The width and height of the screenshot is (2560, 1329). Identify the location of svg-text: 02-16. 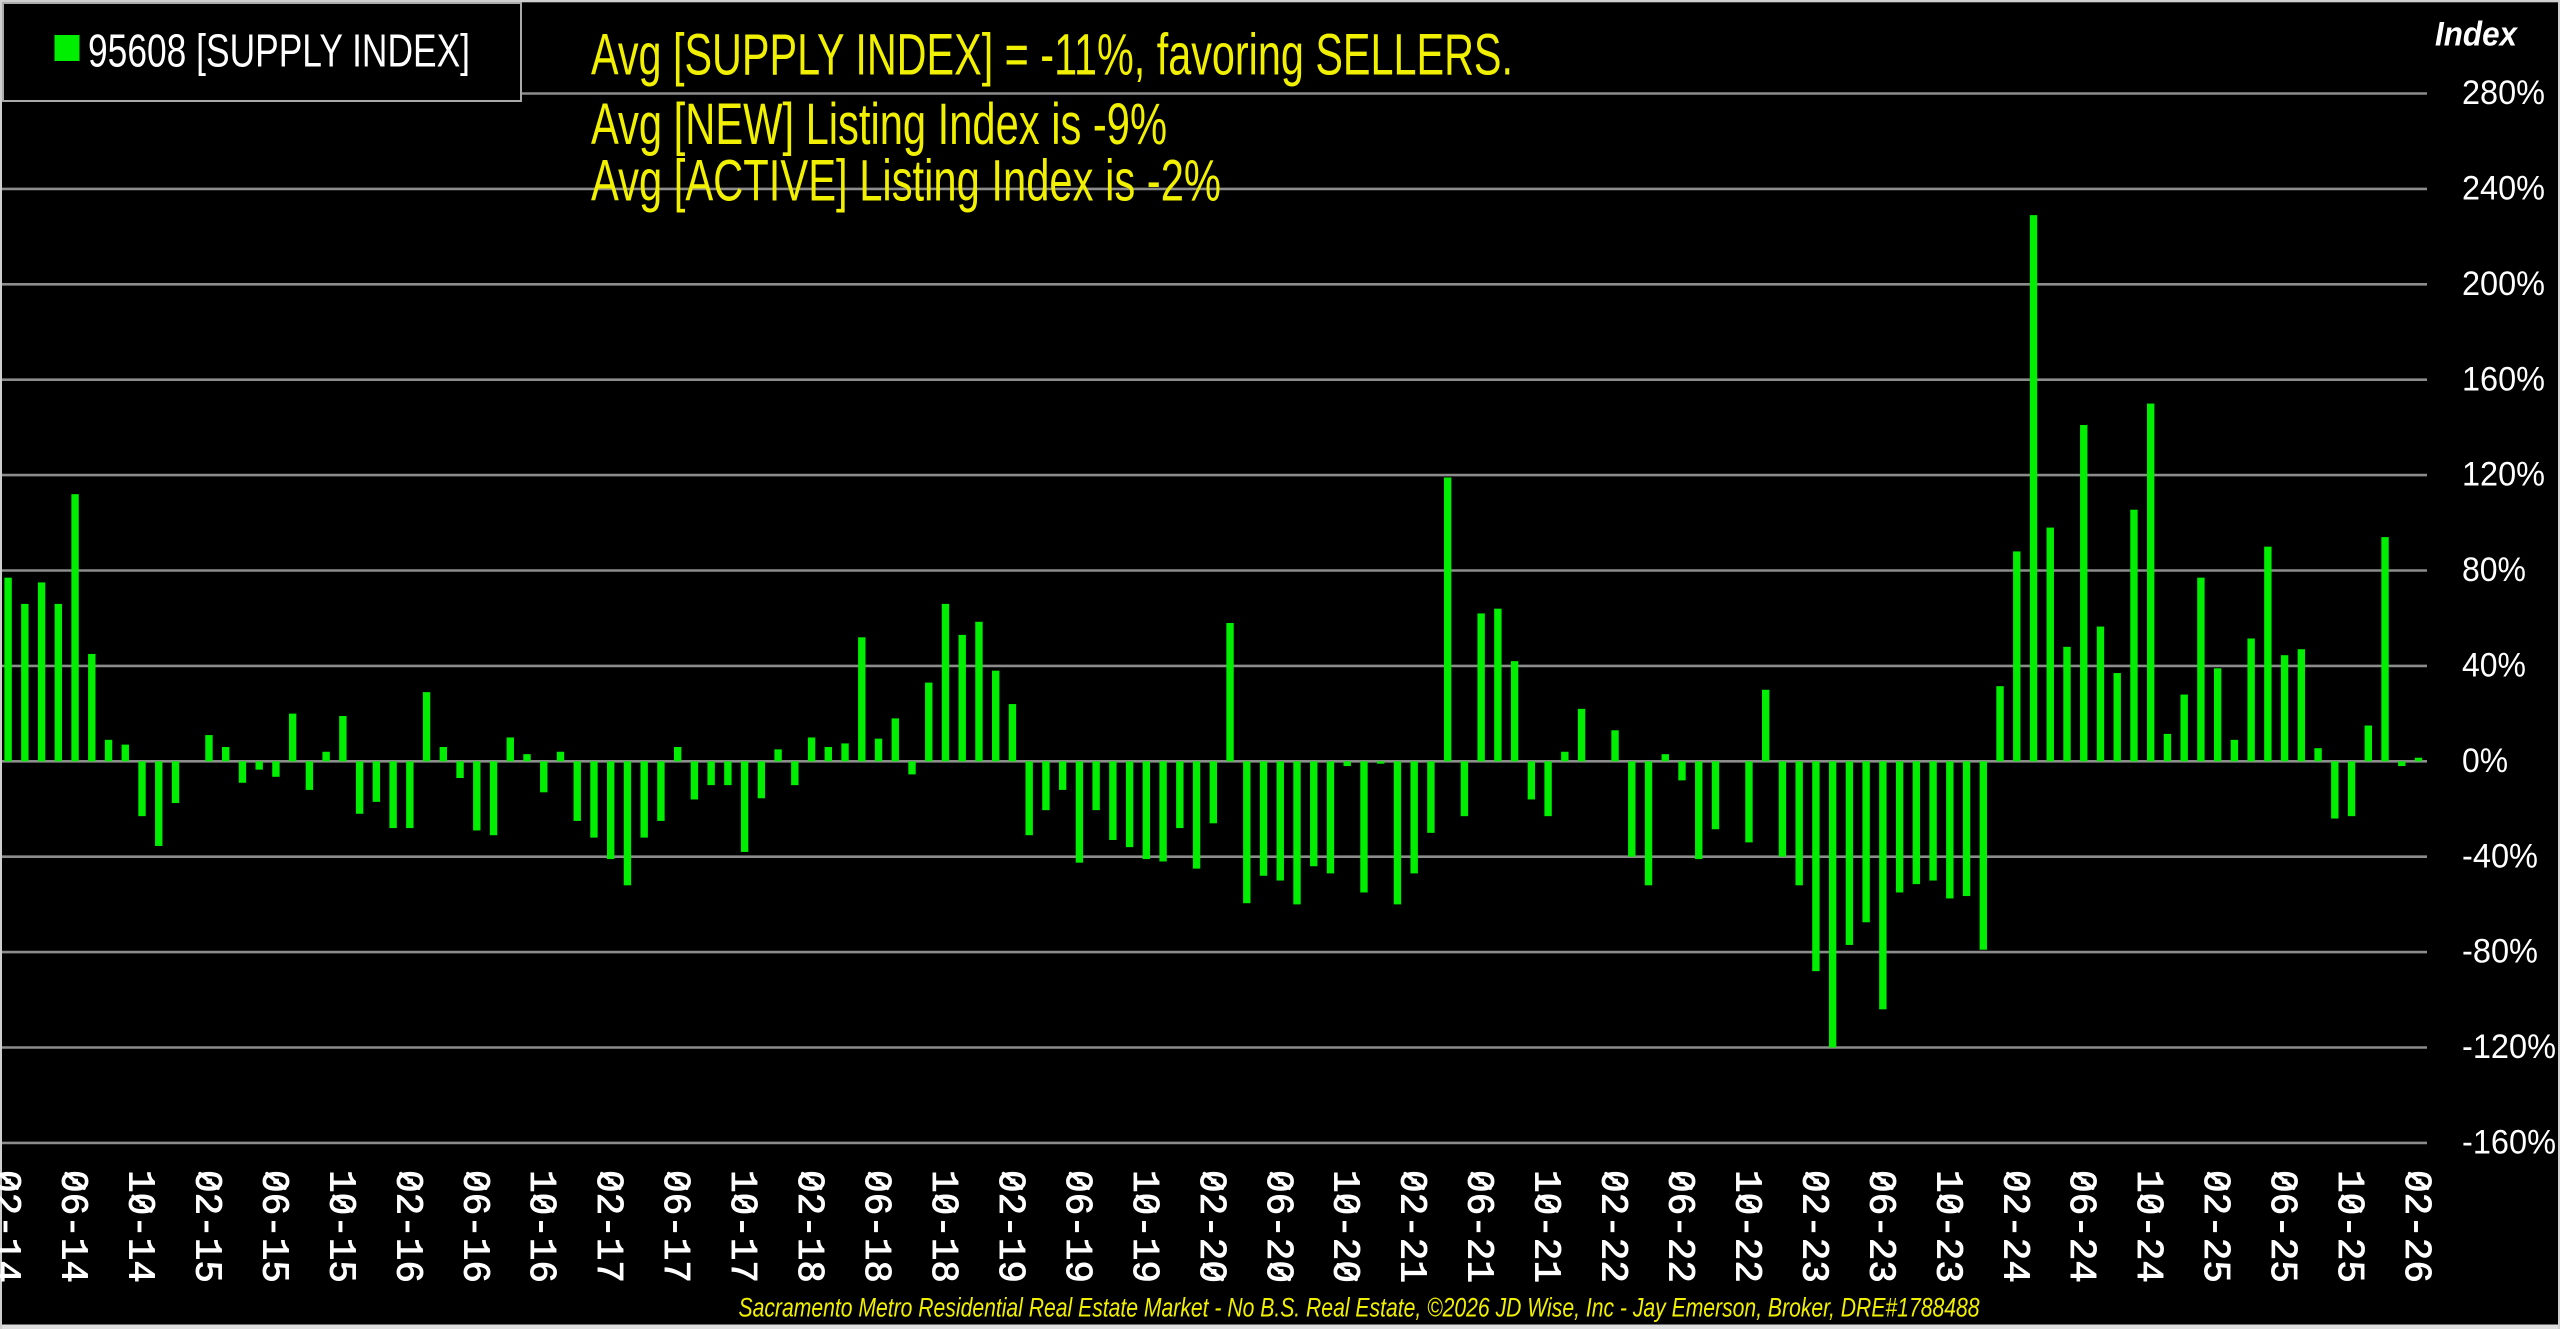
(406, 1226).